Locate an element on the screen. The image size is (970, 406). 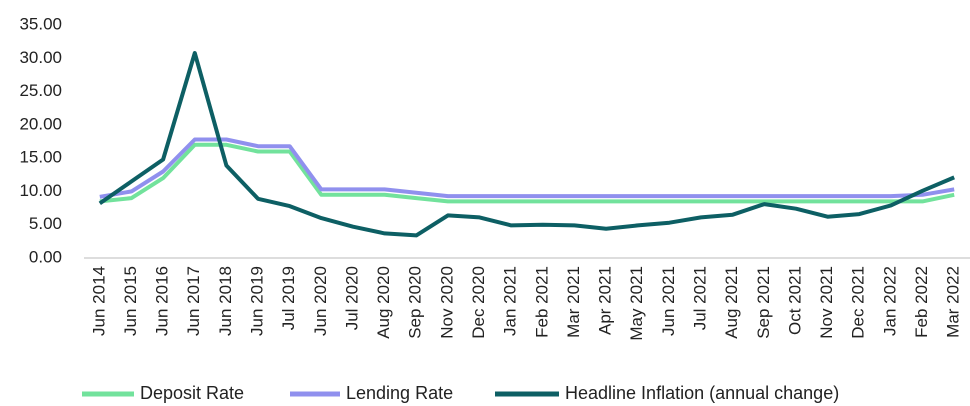
x-tick-label: Dec 2020 is located at coordinates (478, 302).